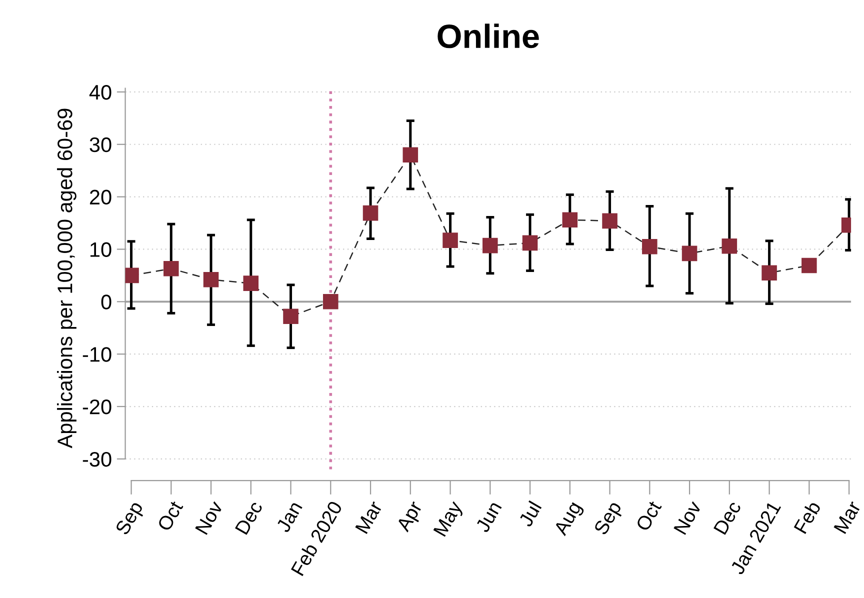 The image size is (864, 598). Describe the element at coordinates (101, 249) in the screenshot. I see `y-tick-label: 10` at that location.